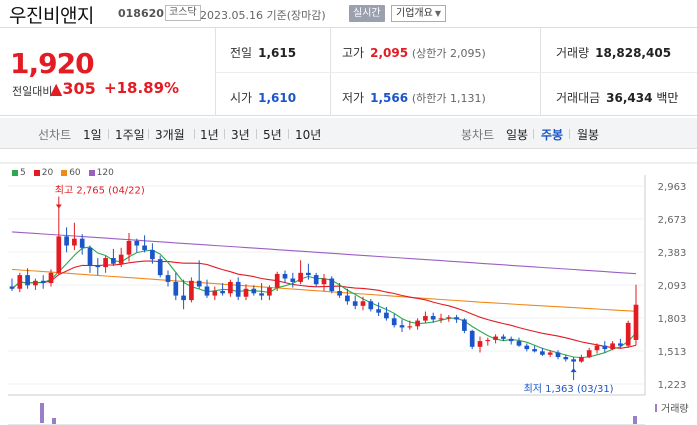 The height and width of the screenshot is (425, 697). Describe the element at coordinates (170, 135) in the screenshot. I see `tab-3m: 3개월` at that location.